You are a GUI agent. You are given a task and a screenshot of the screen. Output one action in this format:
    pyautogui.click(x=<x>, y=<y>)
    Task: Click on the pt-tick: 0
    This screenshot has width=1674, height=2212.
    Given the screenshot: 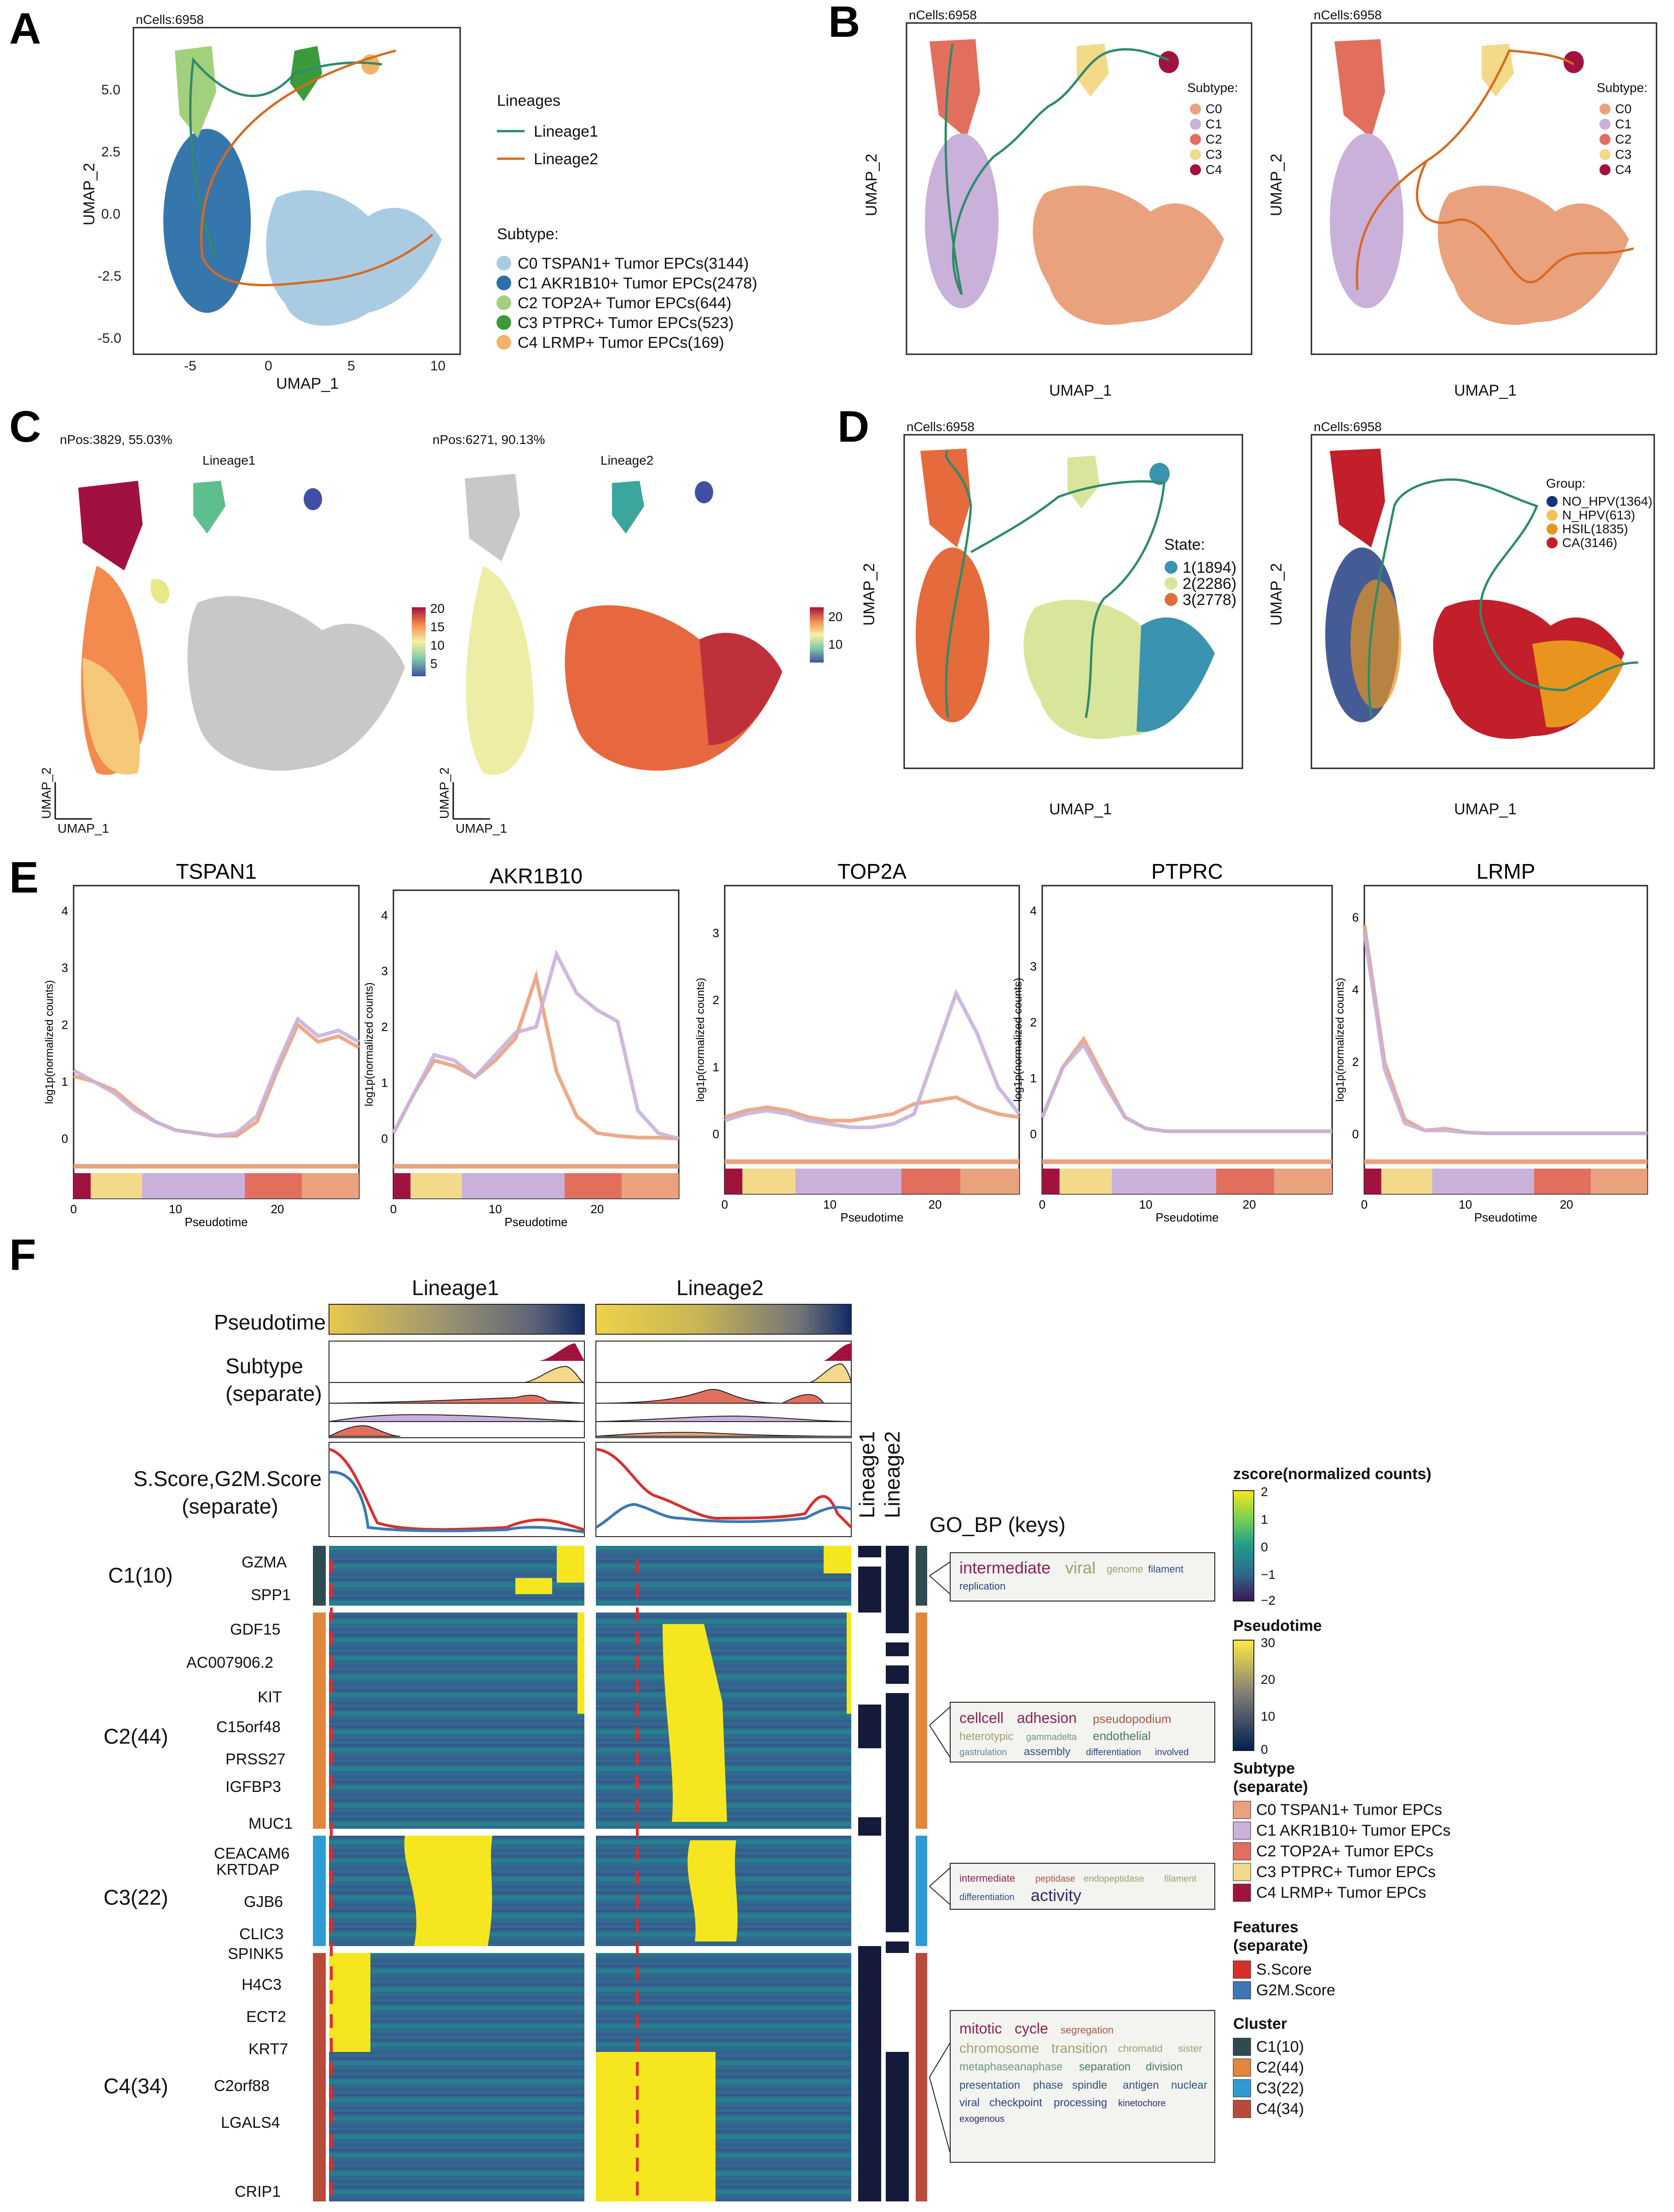 What is the action you would take?
    pyautogui.click(x=1264, y=1749)
    